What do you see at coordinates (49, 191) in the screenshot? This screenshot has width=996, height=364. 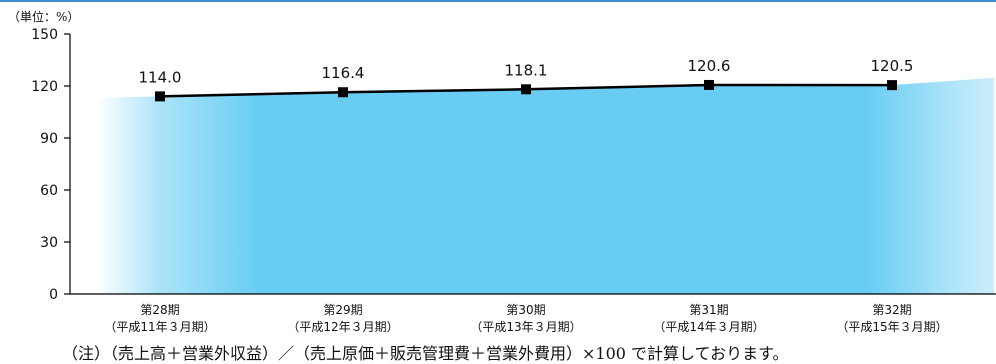 I see `y-tick-label: 60` at bounding box center [49, 191].